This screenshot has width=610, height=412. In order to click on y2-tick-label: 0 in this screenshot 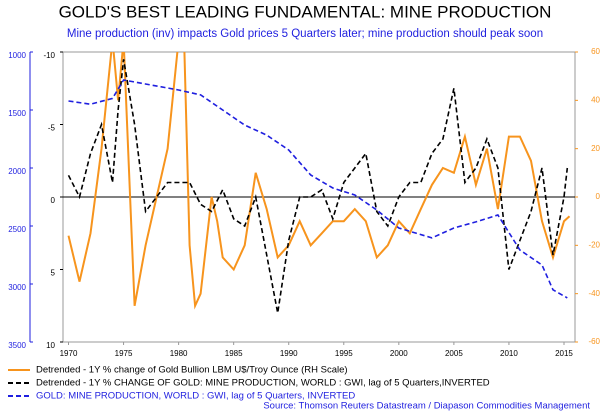, I will do `click(598, 196)`.